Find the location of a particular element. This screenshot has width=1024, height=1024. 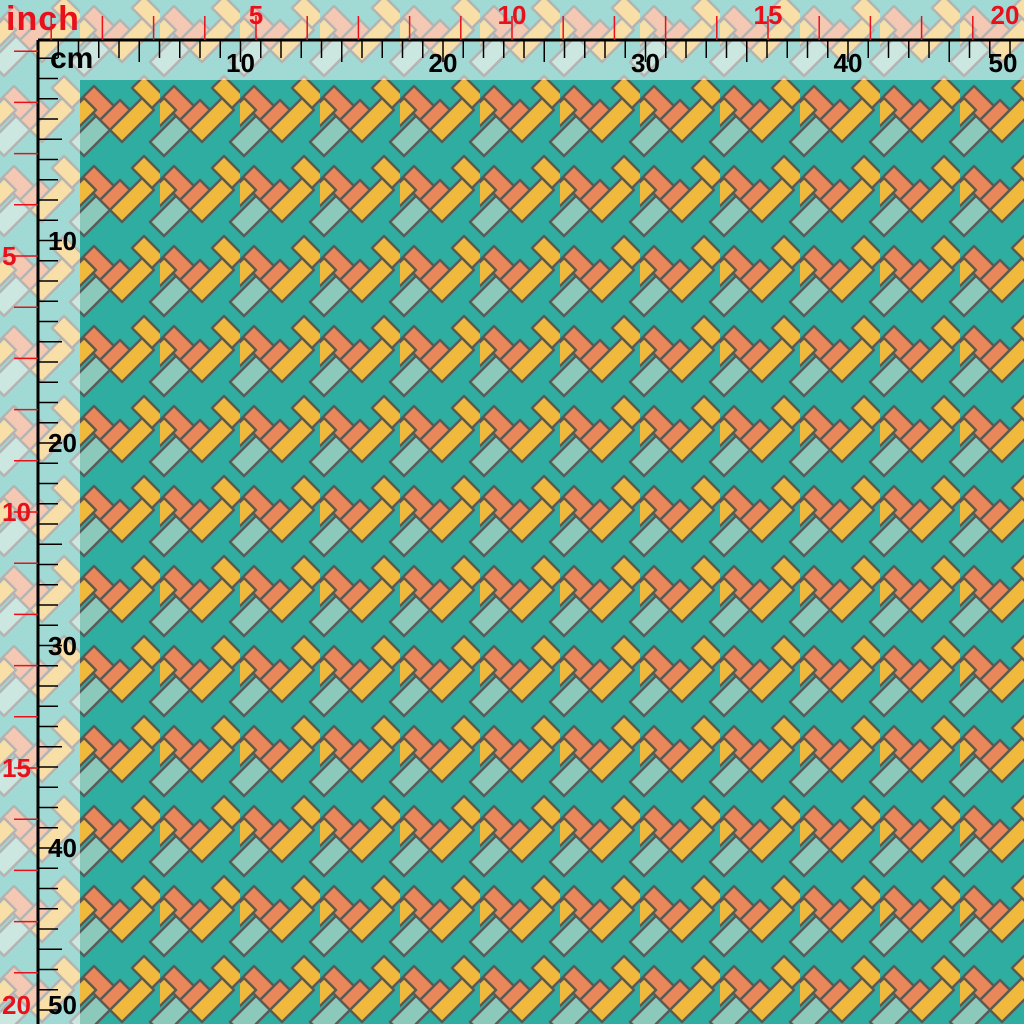

inch-label-top: 20 is located at coordinates (1005, 15).